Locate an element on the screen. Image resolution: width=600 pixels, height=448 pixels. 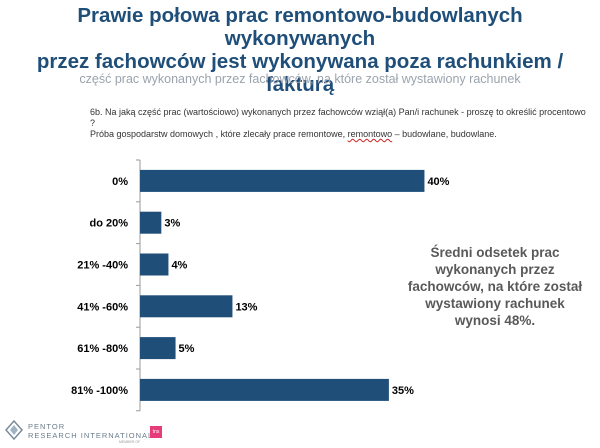
value-label: 4% is located at coordinates (179, 266).